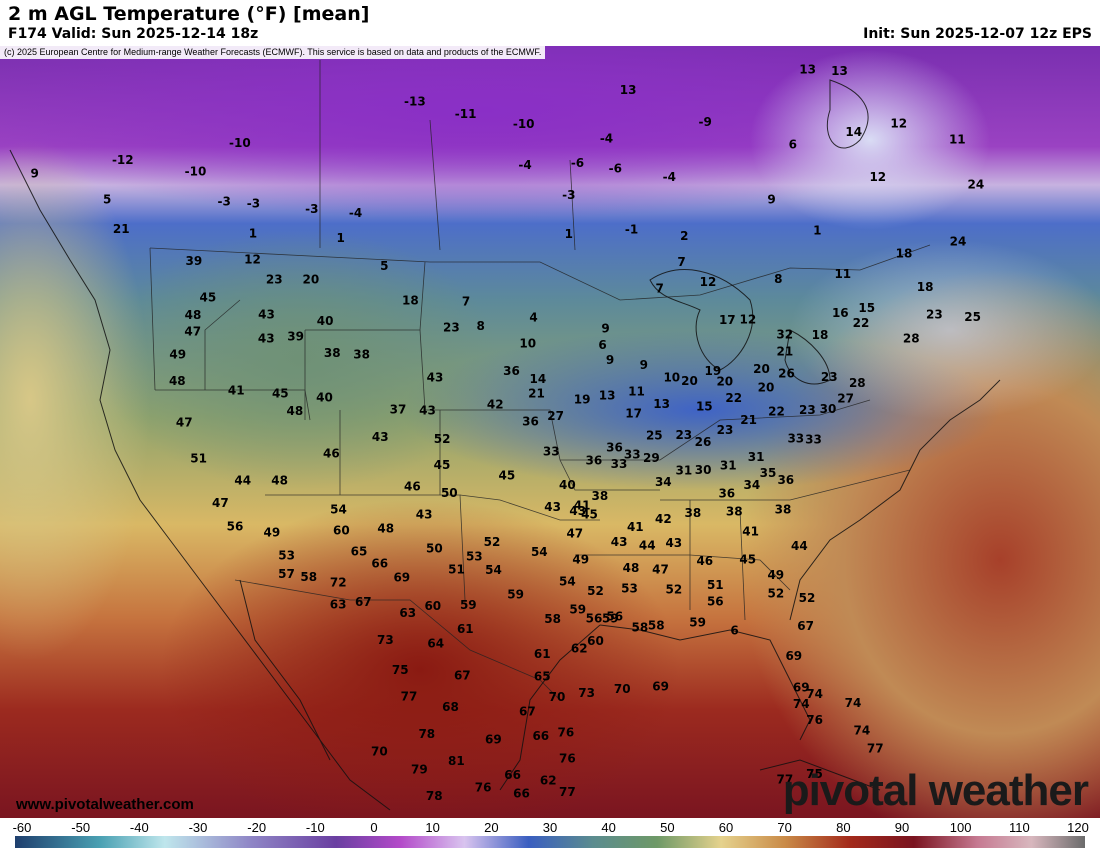 This screenshot has height=855, width=1100. What do you see at coordinates (324, 397) in the screenshot?
I see `temperature-label: 40` at bounding box center [324, 397].